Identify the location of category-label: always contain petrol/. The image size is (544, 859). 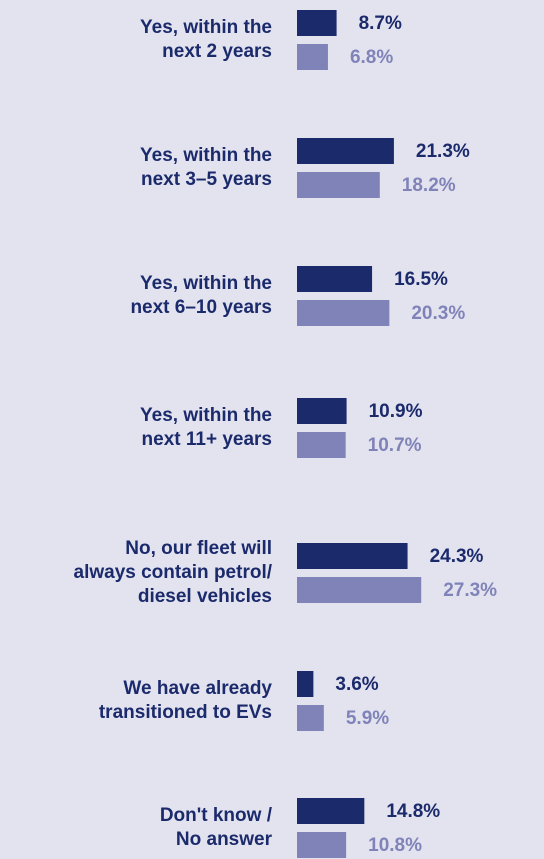
(173, 572).